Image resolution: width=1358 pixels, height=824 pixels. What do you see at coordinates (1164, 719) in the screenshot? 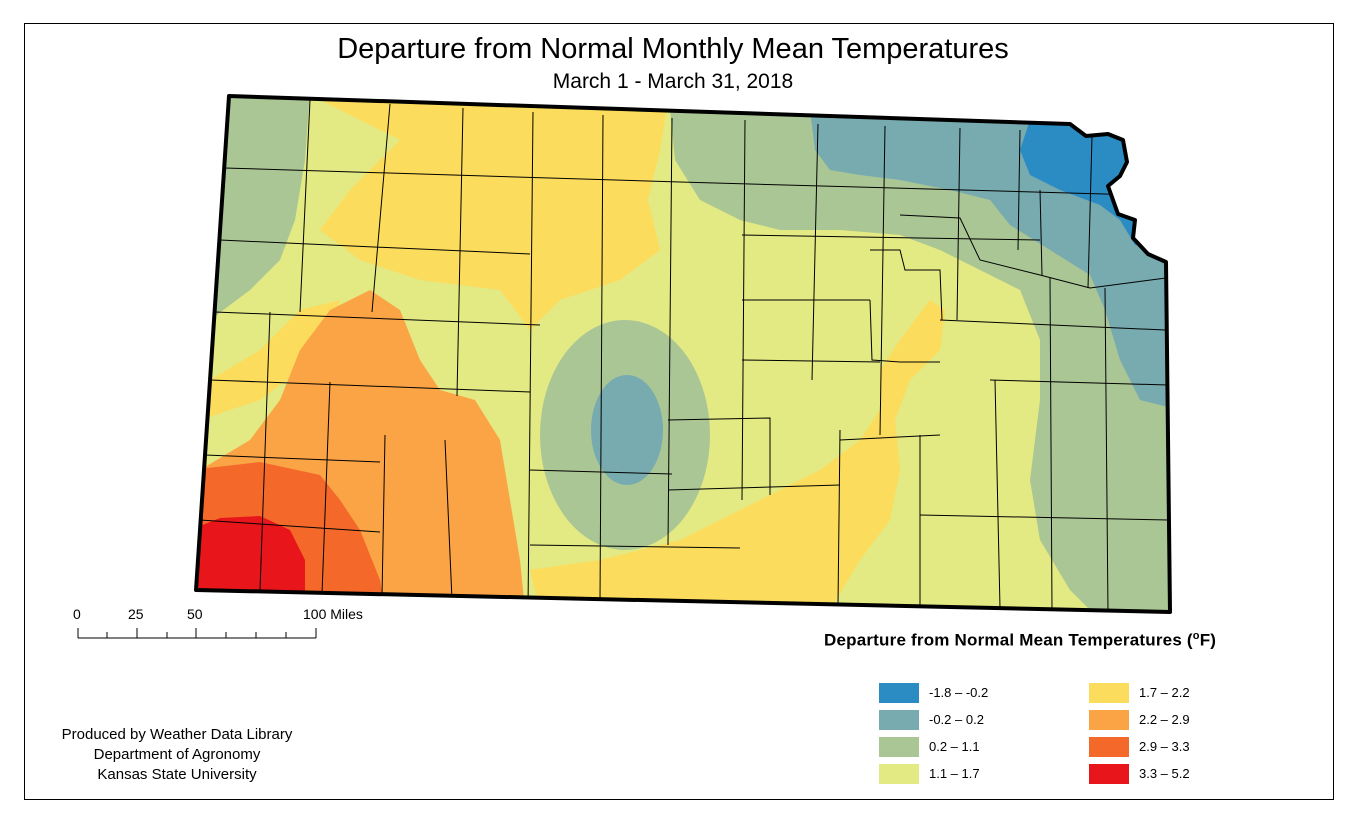
I see `legend-label: 2.2 – 2.9` at bounding box center [1164, 719].